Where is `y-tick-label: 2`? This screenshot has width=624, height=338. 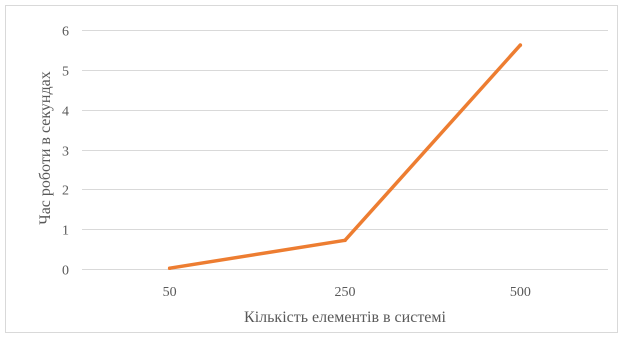
y-tick-label: 2 is located at coordinates (65, 191).